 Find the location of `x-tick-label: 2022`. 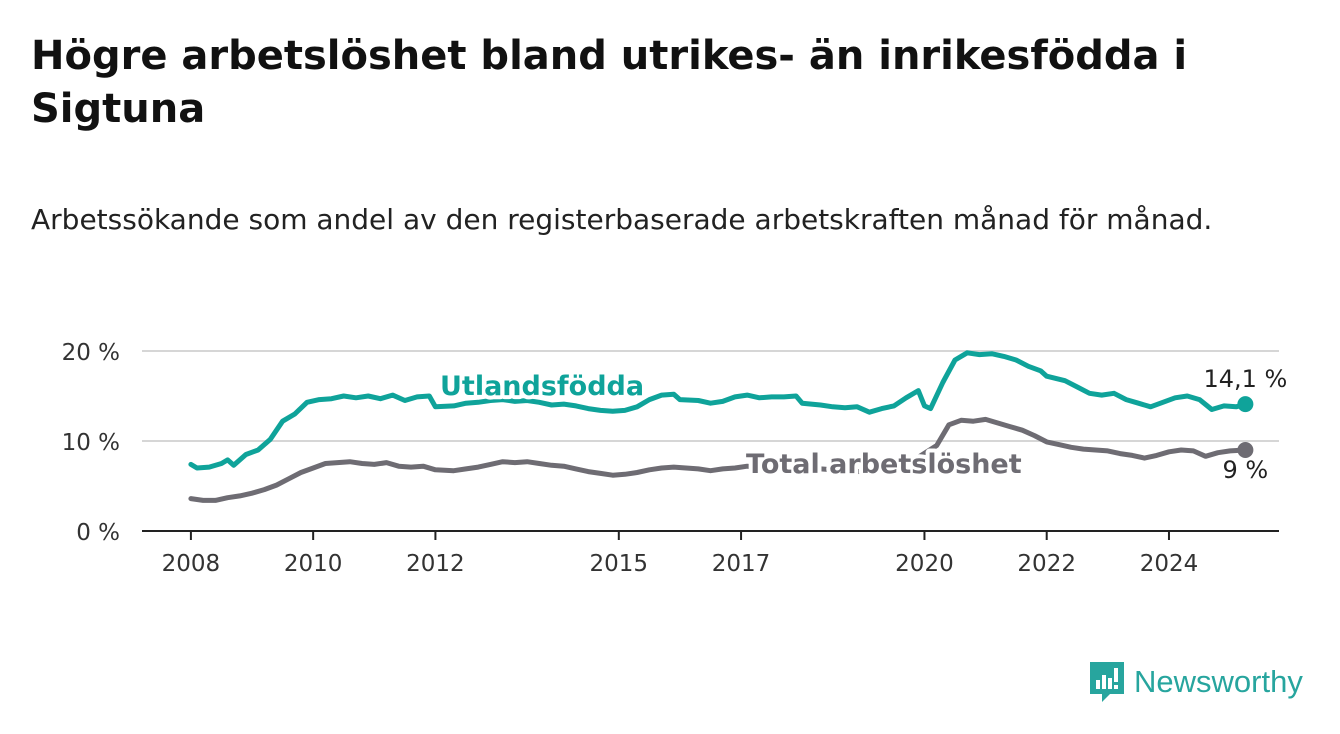

x-tick-label: 2022 is located at coordinates (1046, 564).